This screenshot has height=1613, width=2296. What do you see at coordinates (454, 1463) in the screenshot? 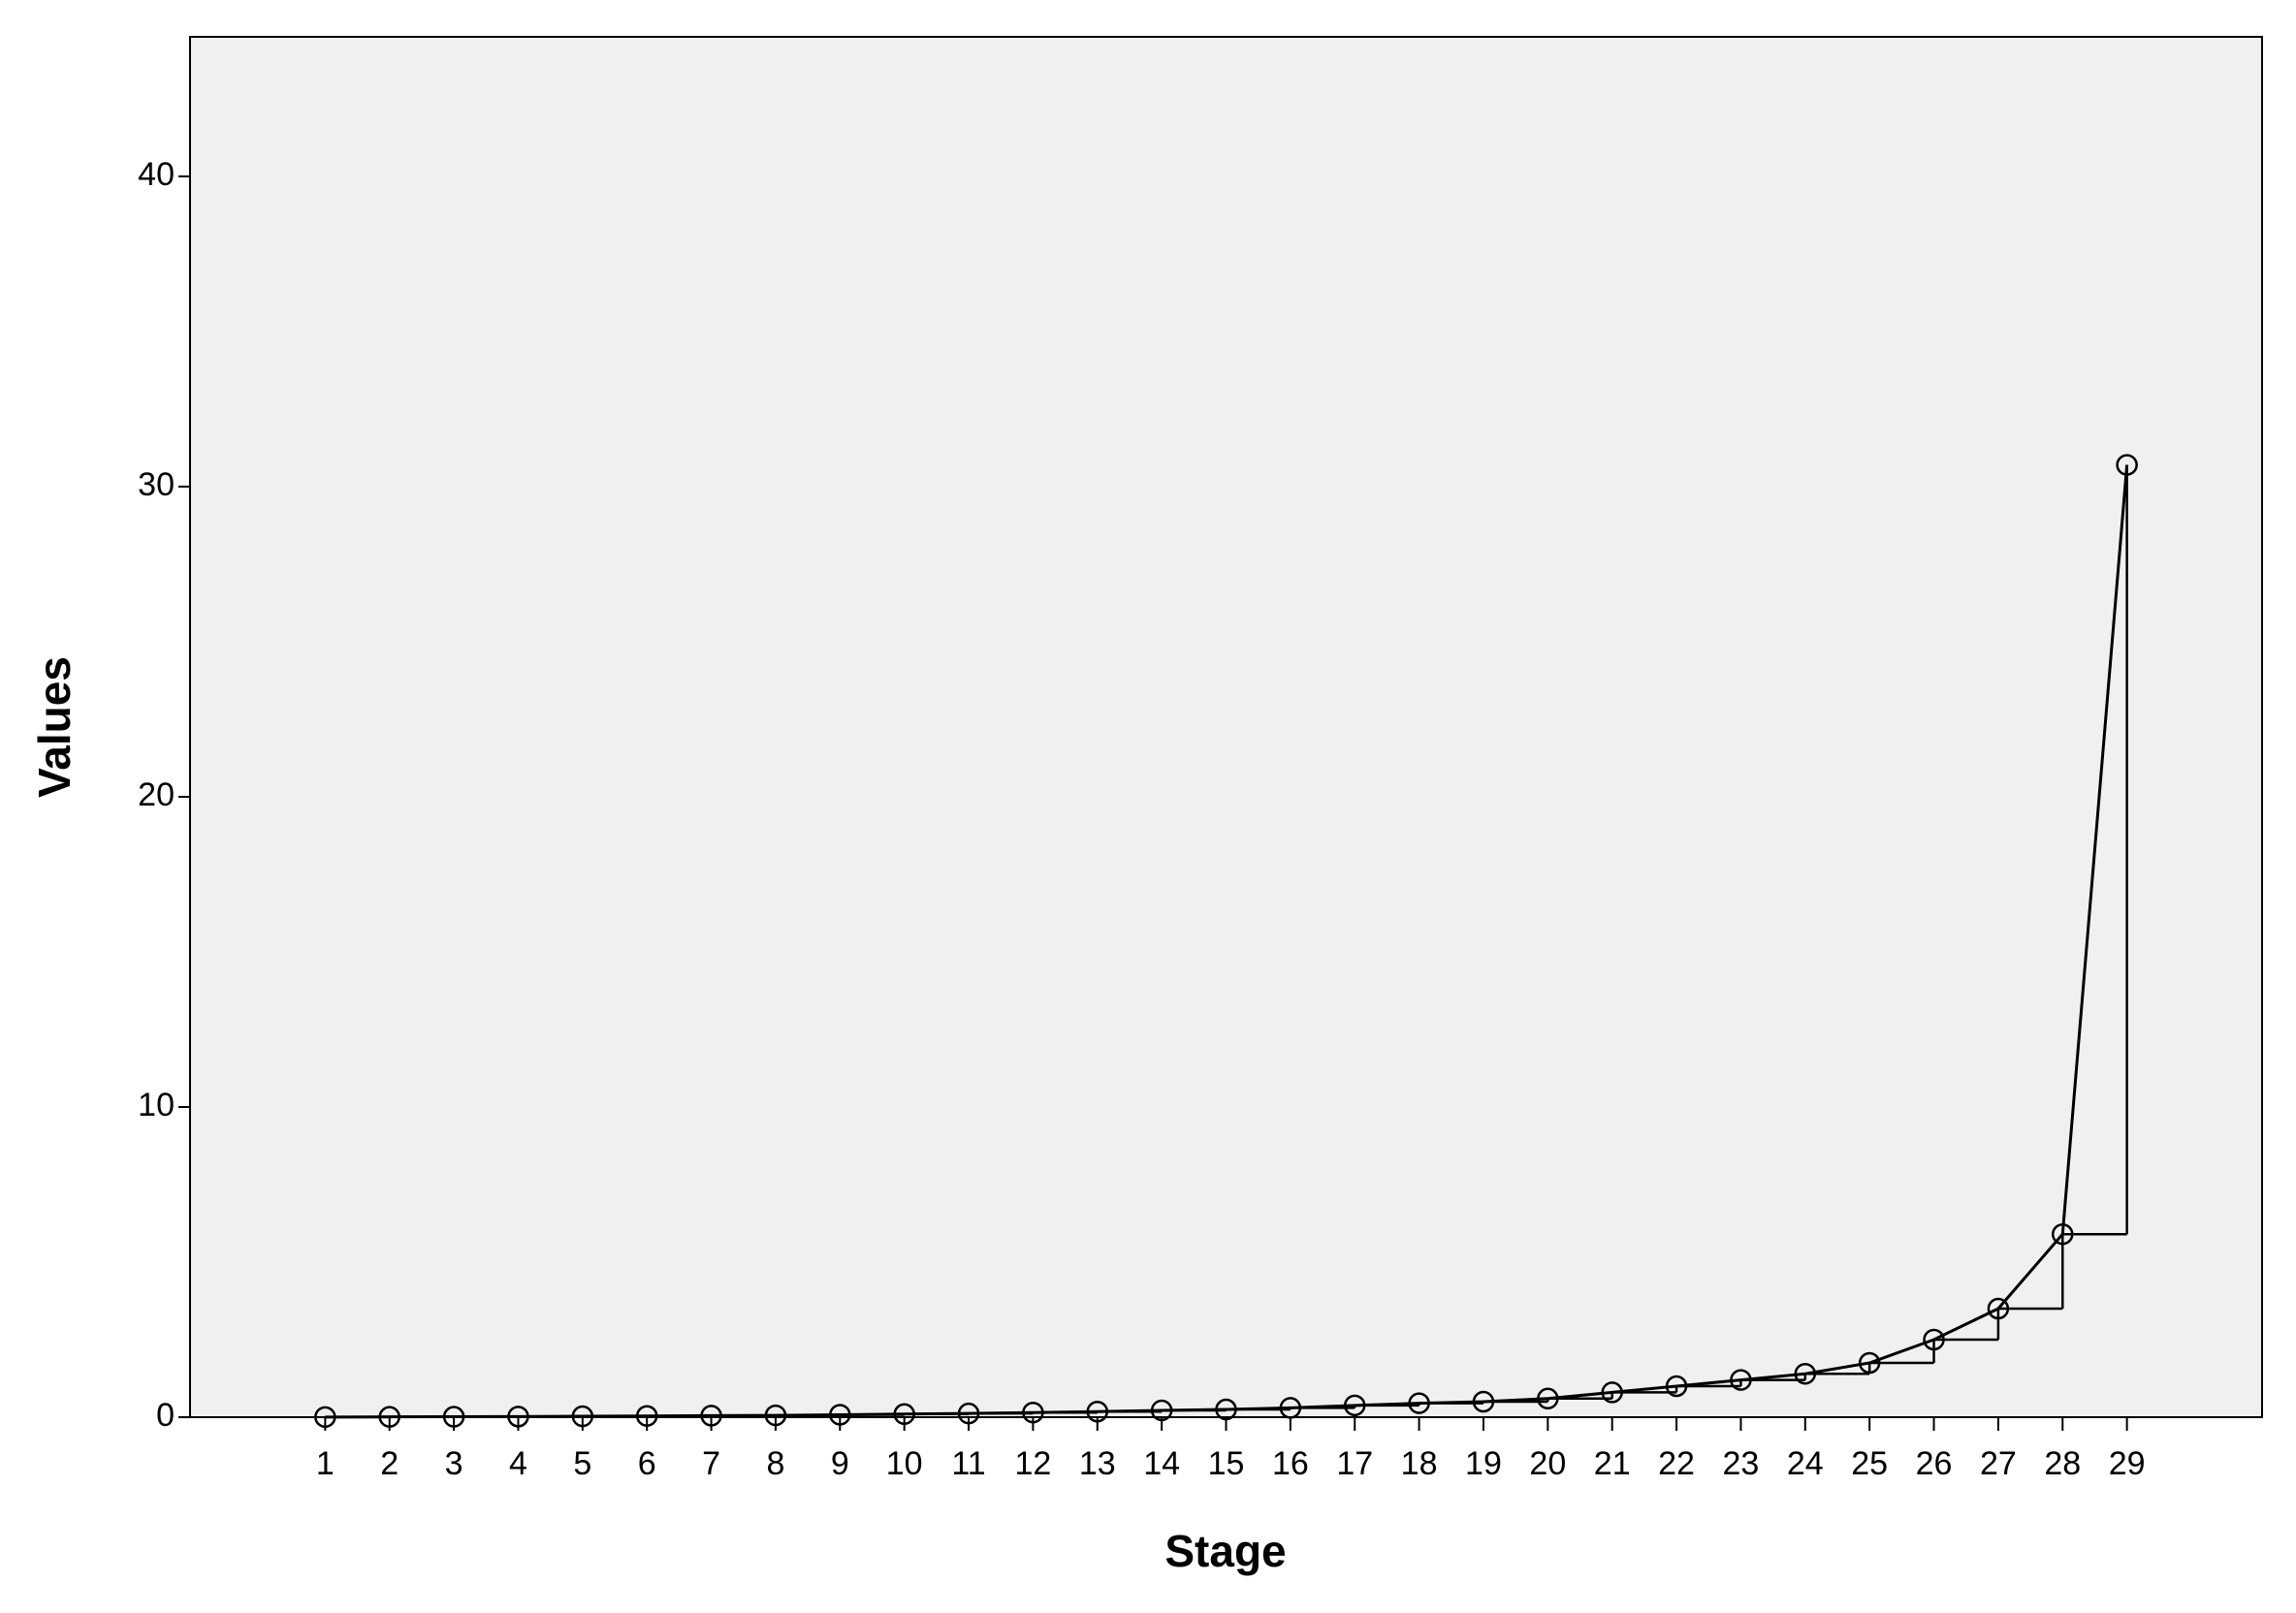
I see `x-tick-label: 3` at bounding box center [454, 1463].